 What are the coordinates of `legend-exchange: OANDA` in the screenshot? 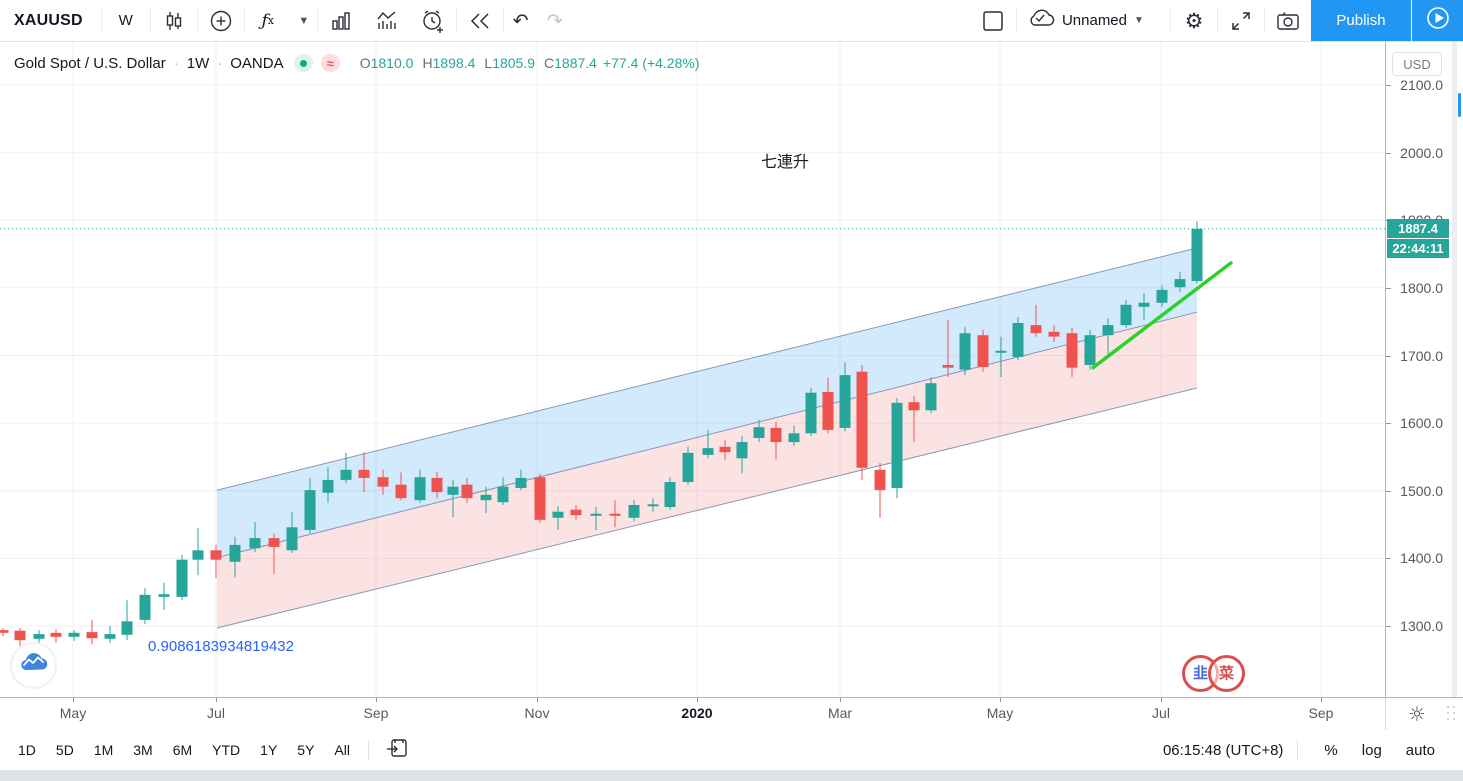 It's located at (257, 63).